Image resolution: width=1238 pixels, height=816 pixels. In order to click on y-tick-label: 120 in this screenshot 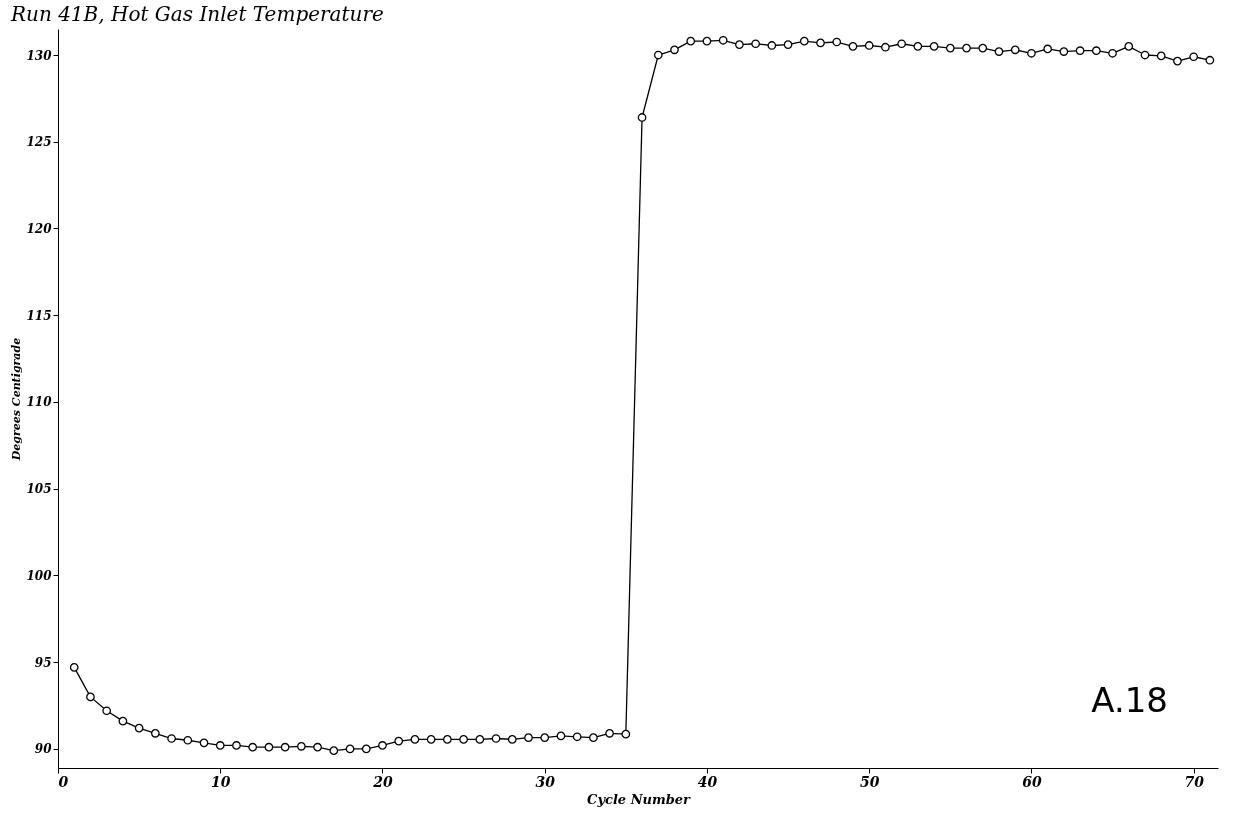, I will do `click(39, 229)`.